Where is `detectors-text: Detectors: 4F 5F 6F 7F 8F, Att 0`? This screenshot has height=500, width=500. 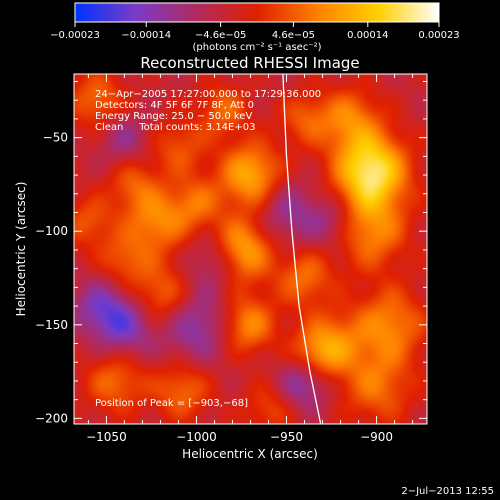 detectors-text: Detectors: 4F 5F 6F 7F 8F, Att 0 is located at coordinates (174, 105).